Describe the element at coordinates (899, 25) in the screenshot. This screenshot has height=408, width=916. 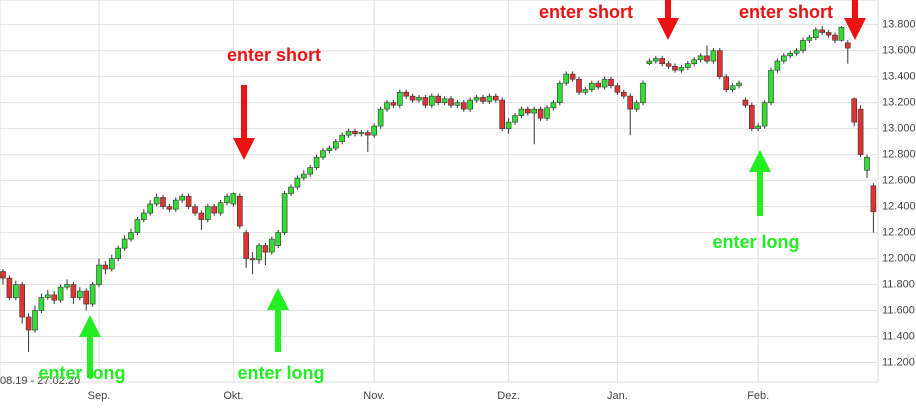
I see `y-tick-label: 13.800` at that location.